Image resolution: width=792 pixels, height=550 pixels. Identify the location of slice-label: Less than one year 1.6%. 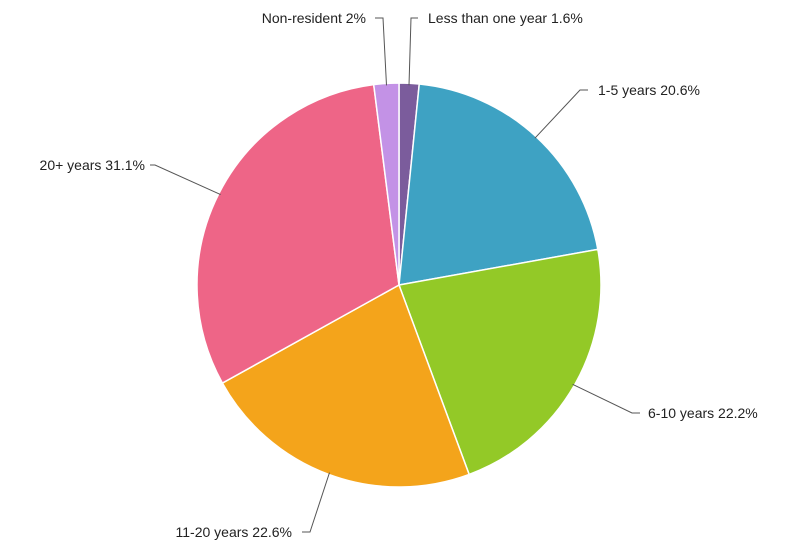
(505, 18).